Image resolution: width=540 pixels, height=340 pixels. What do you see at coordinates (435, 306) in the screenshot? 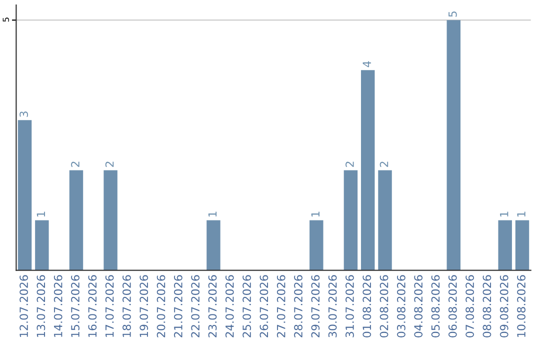
I see `x-tick-label: 05.08.2026` at bounding box center [435, 306].